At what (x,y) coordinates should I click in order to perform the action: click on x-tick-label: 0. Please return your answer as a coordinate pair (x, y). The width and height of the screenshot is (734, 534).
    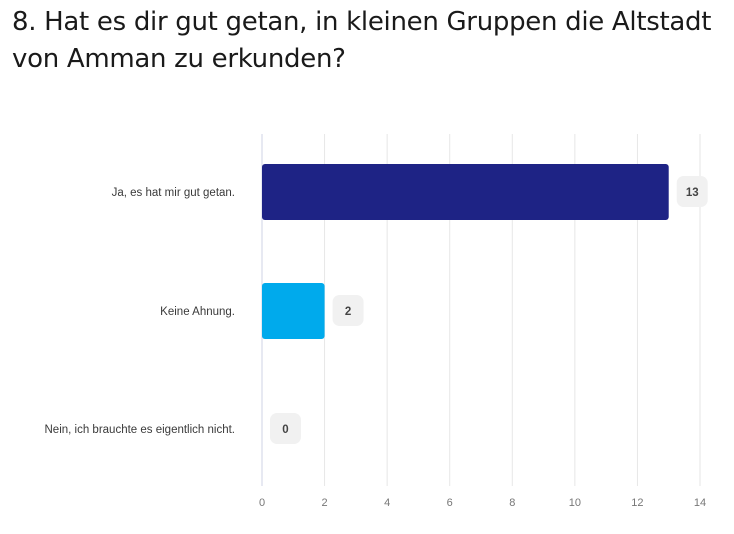
    Looking at the image, I should click on (262, 503).